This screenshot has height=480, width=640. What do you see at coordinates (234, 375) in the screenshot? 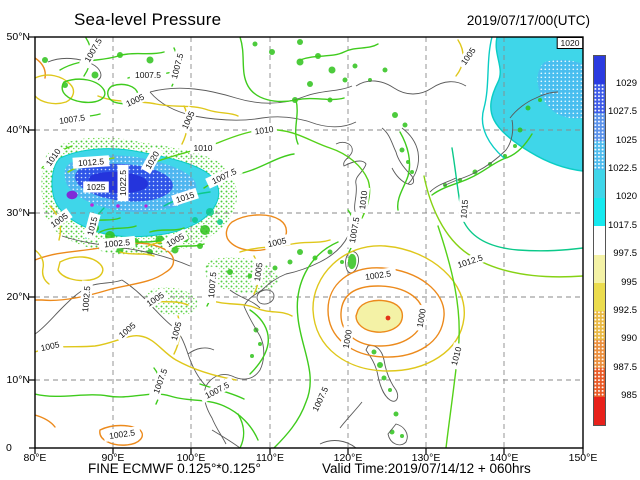
I see `coast-vietnam` at bounding box center [234, 375].